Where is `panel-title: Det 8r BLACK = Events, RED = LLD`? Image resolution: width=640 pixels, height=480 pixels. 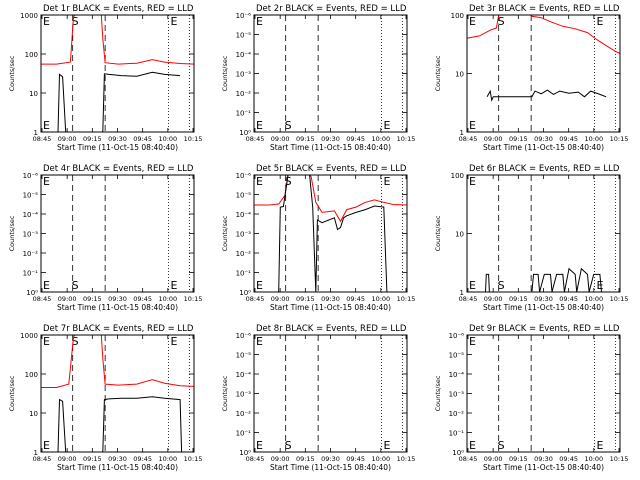 panel-title: Det 8r BLACK = Events, RED = LLD is located at coordinates (331, 329).